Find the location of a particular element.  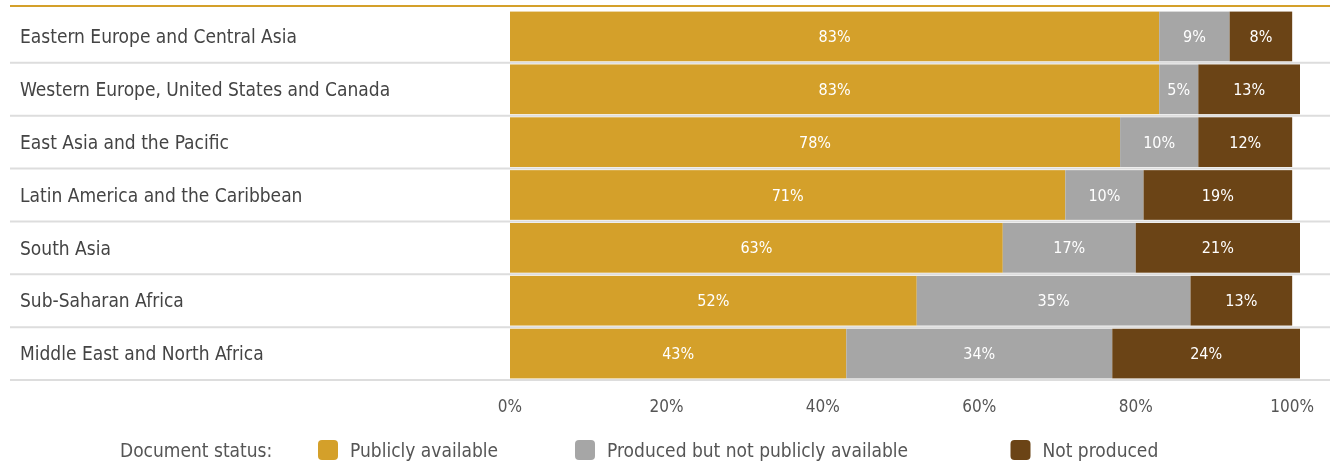

data-label: 63% is located at coordinates (756, 248).